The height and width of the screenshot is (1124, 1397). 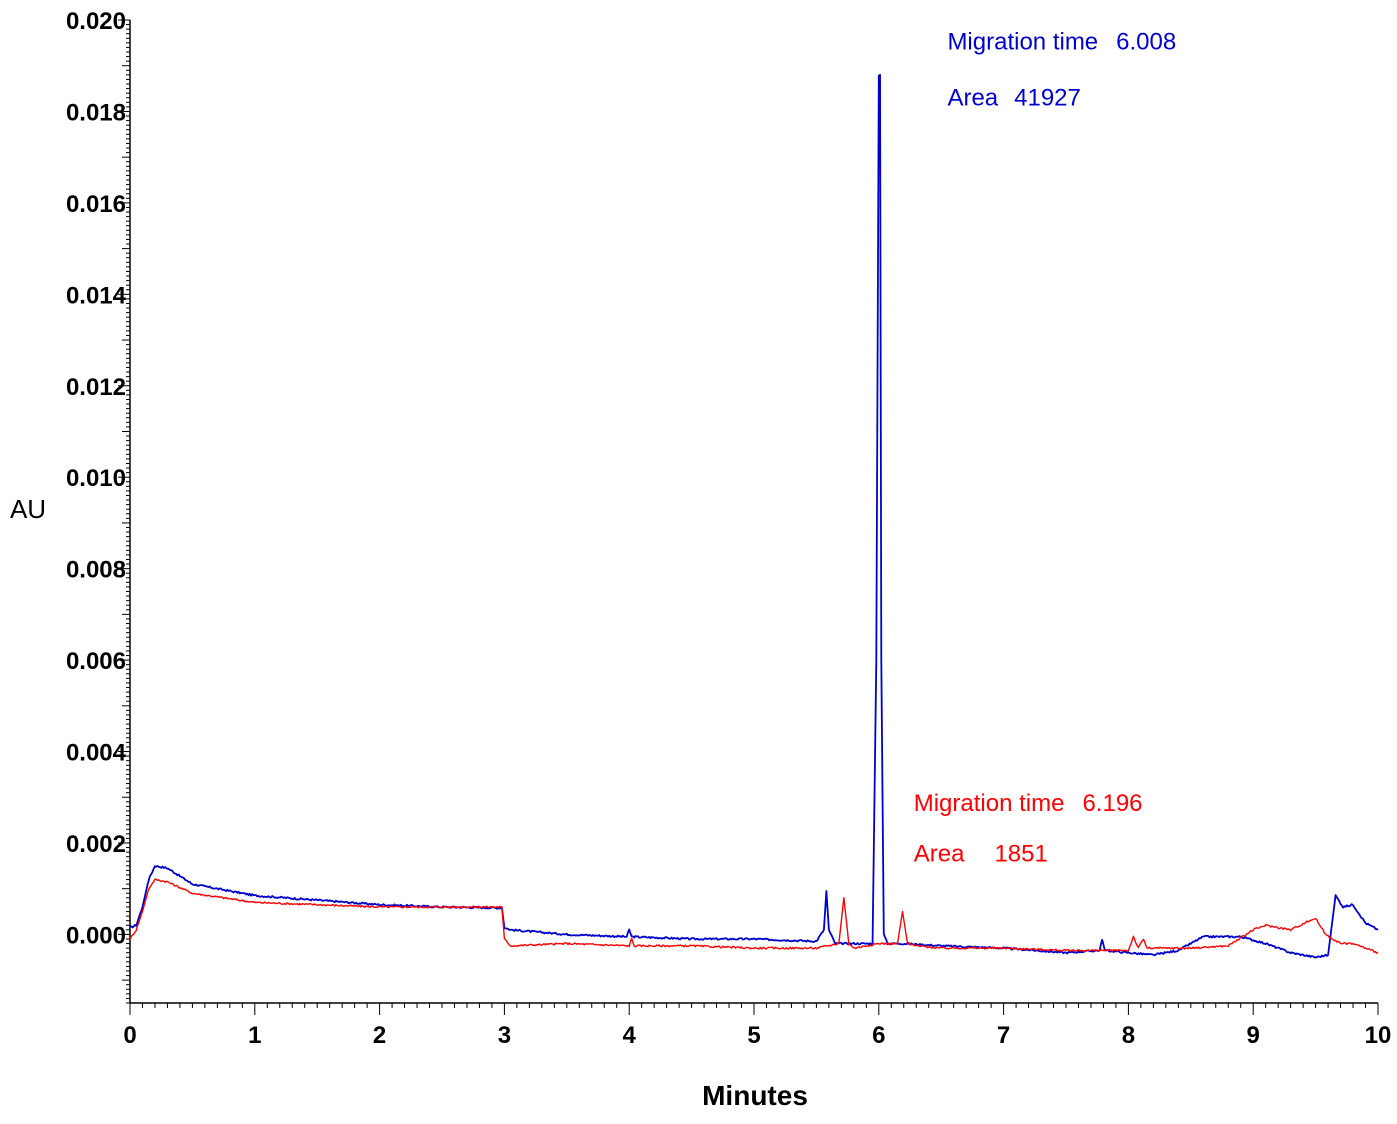 I want to click on x-axis-title: Minutes, so click(x=755, y=1095).